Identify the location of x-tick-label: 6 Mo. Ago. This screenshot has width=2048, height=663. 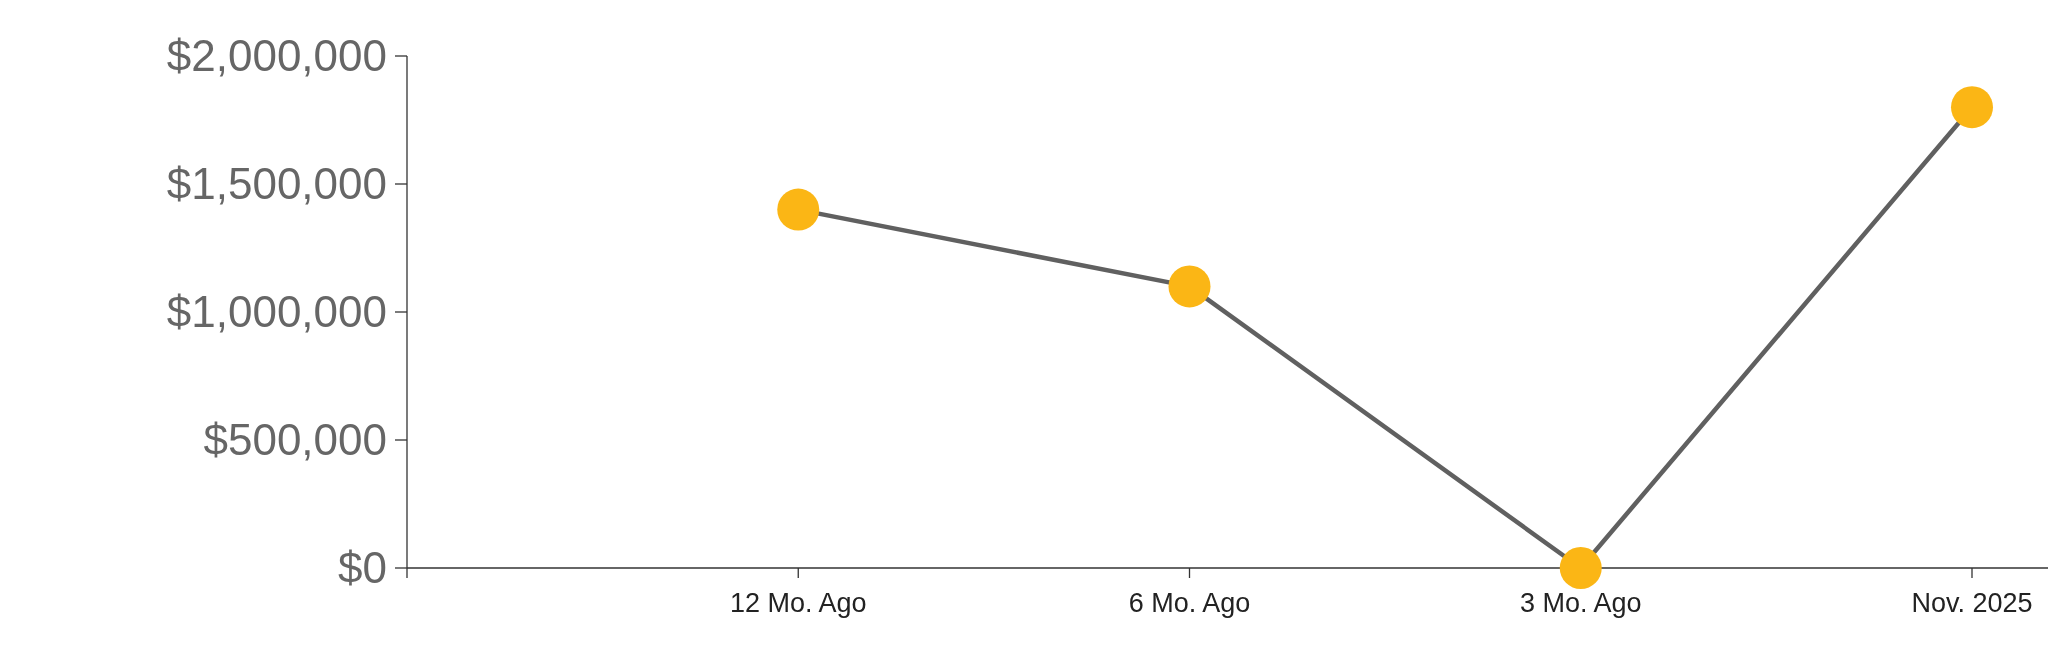
(1189, 603).